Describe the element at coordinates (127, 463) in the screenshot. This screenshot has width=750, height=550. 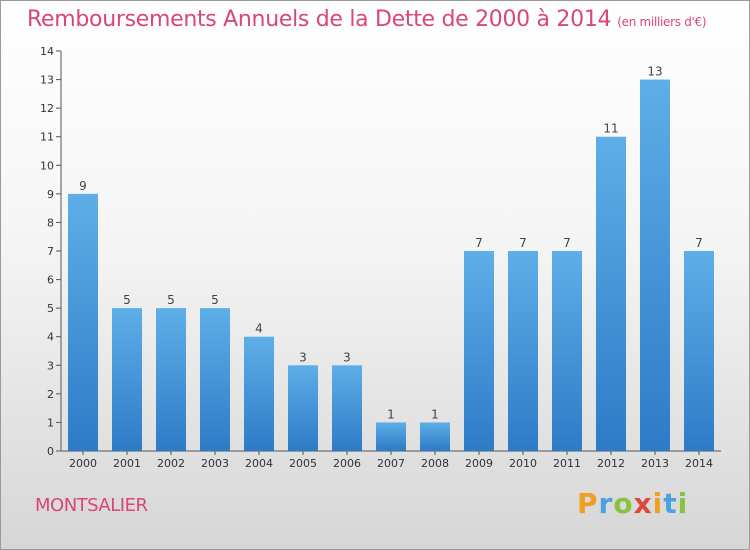
I see `x-tick-label: 2001` at that location.